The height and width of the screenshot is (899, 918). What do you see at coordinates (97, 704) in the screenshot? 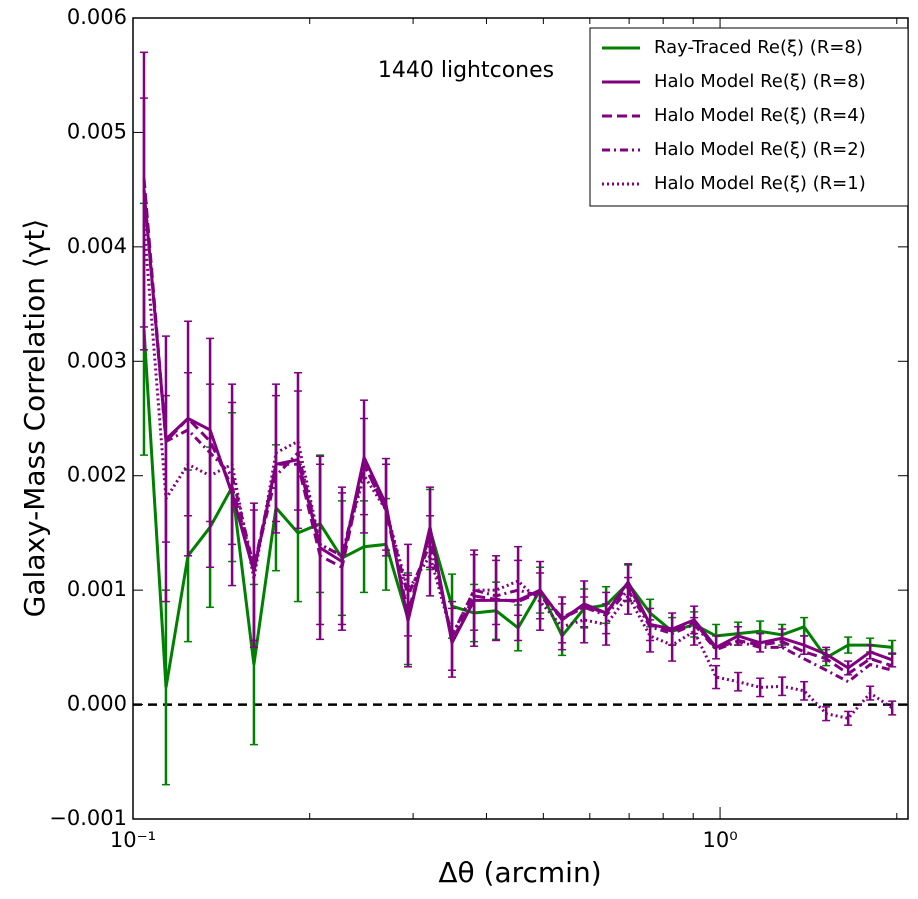
I see `y-tick-label: 0.000` at bounding box center [97, 704].